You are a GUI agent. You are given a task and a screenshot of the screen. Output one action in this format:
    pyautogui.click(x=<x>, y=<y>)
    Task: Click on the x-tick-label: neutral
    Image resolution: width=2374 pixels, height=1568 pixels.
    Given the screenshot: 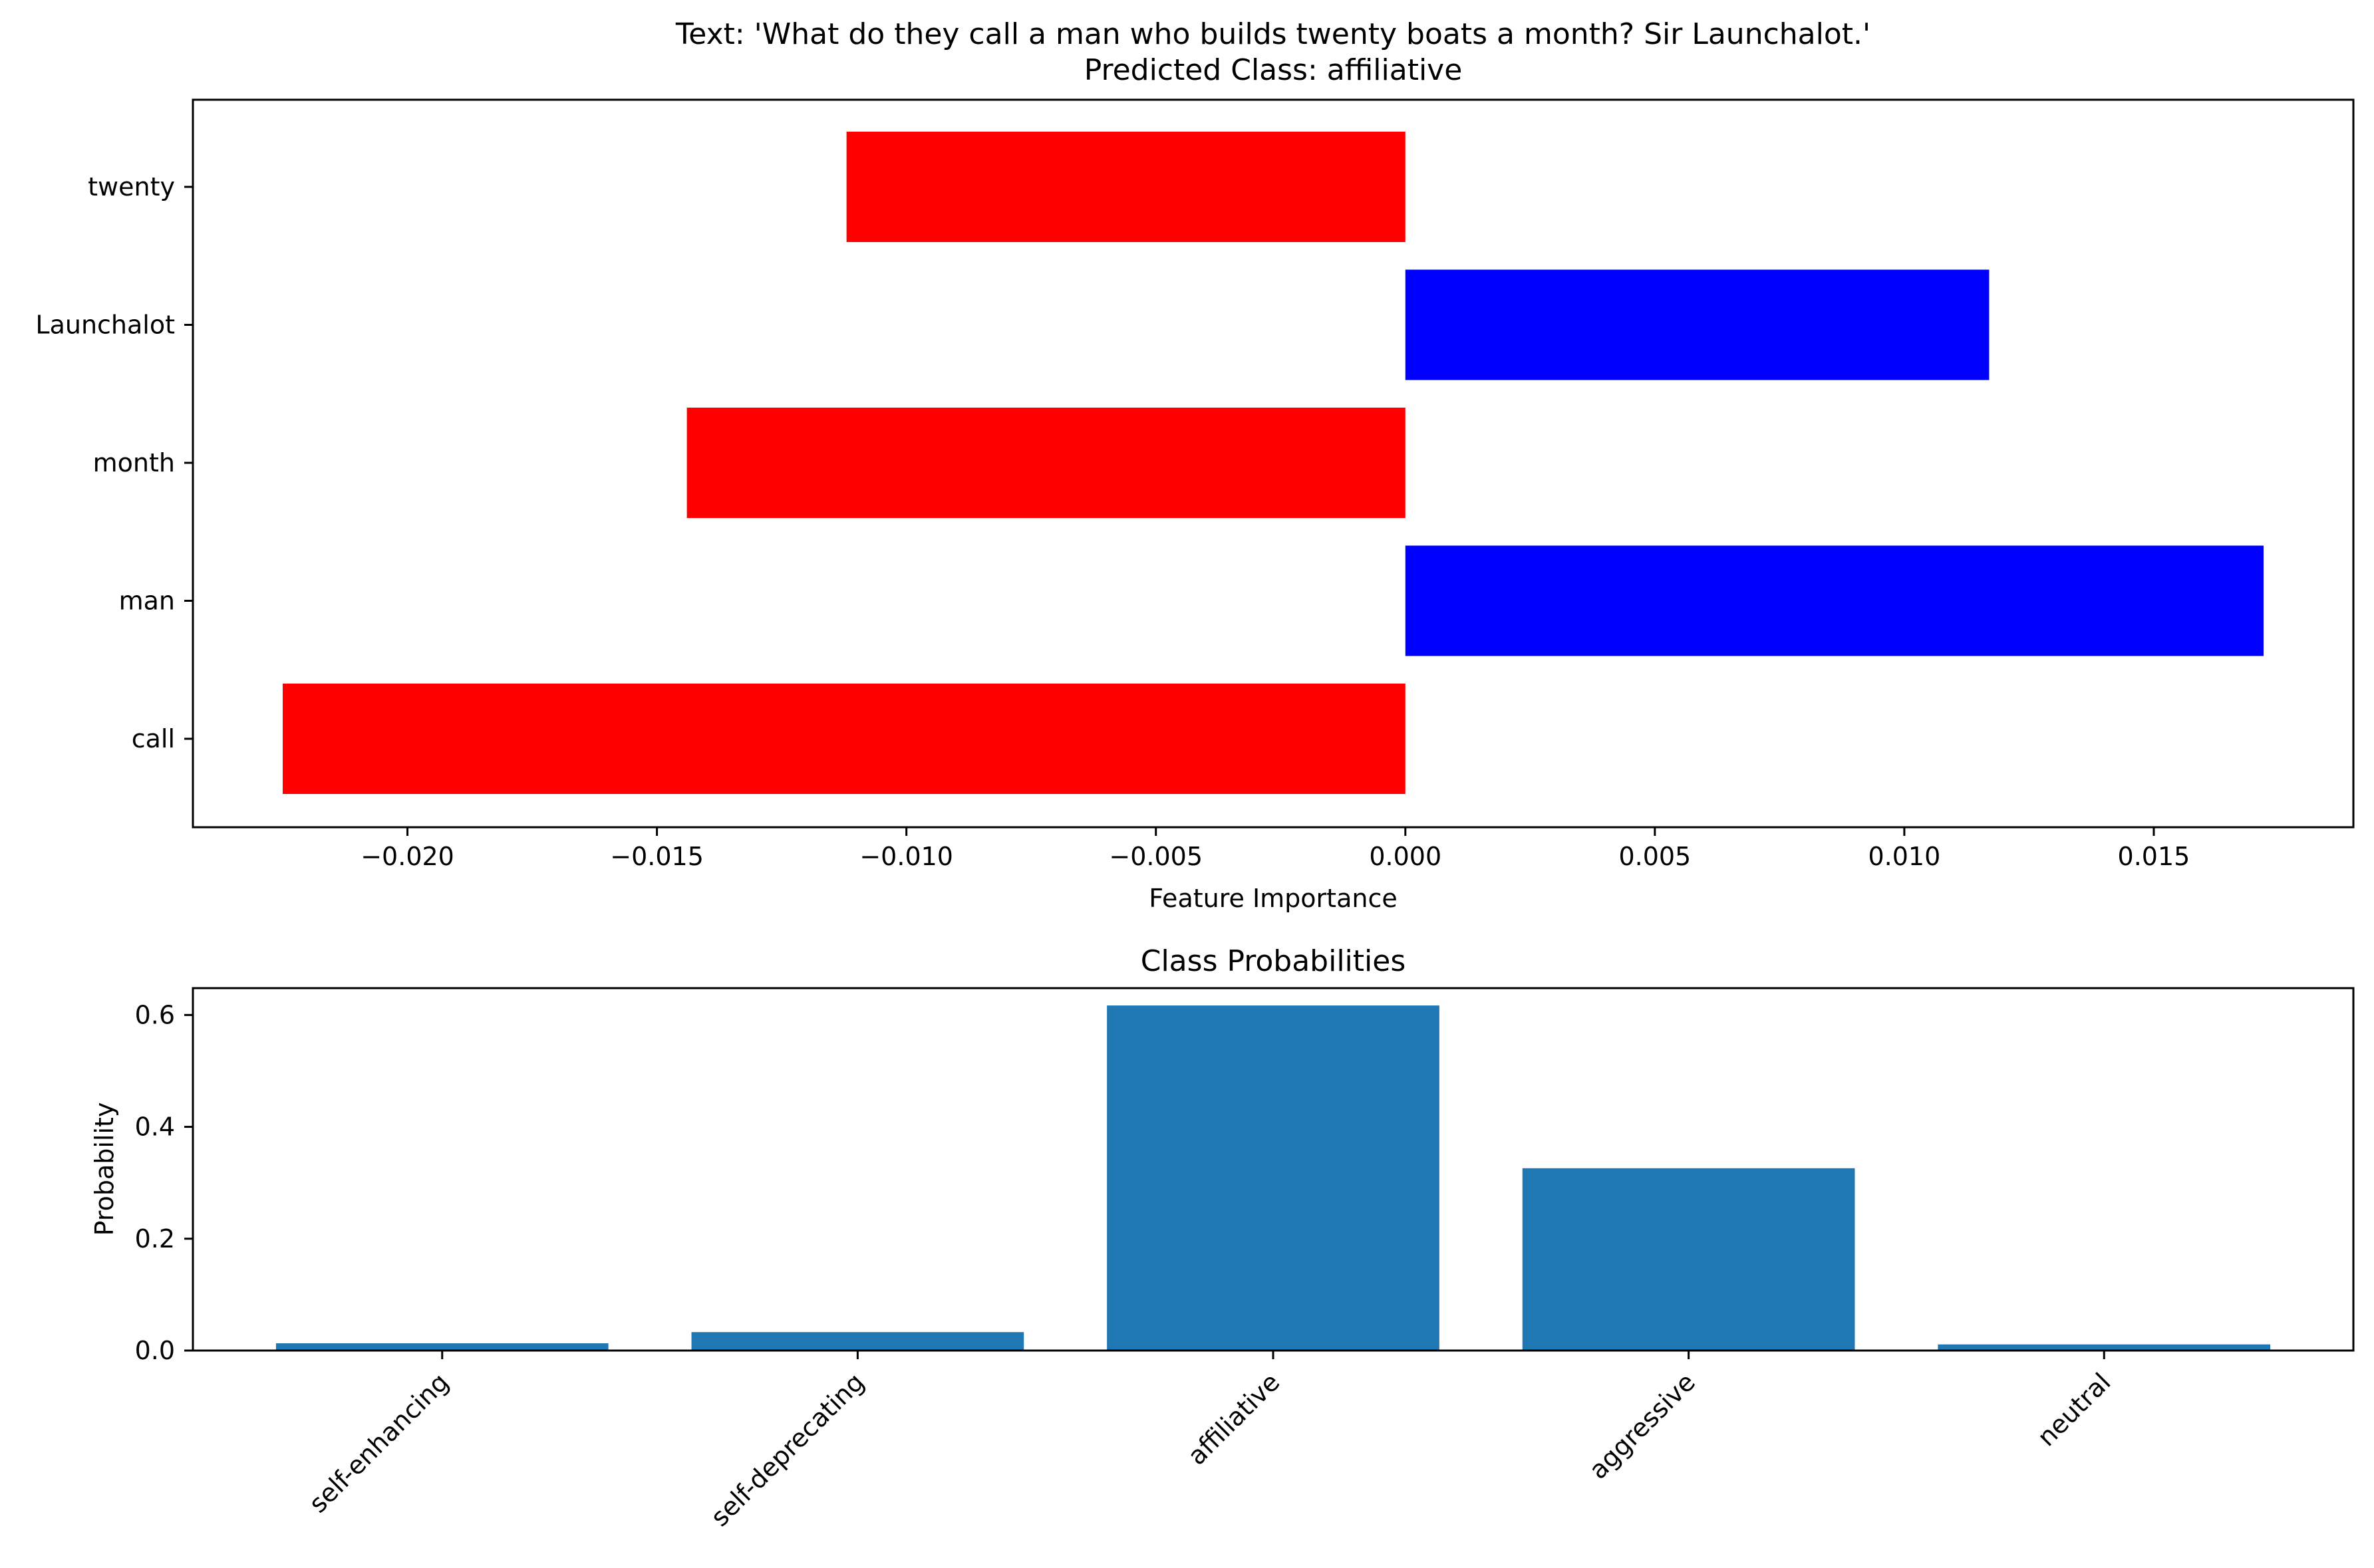 What is the action you would take?
    pyautogui.click(x=2073, y=1409)
    